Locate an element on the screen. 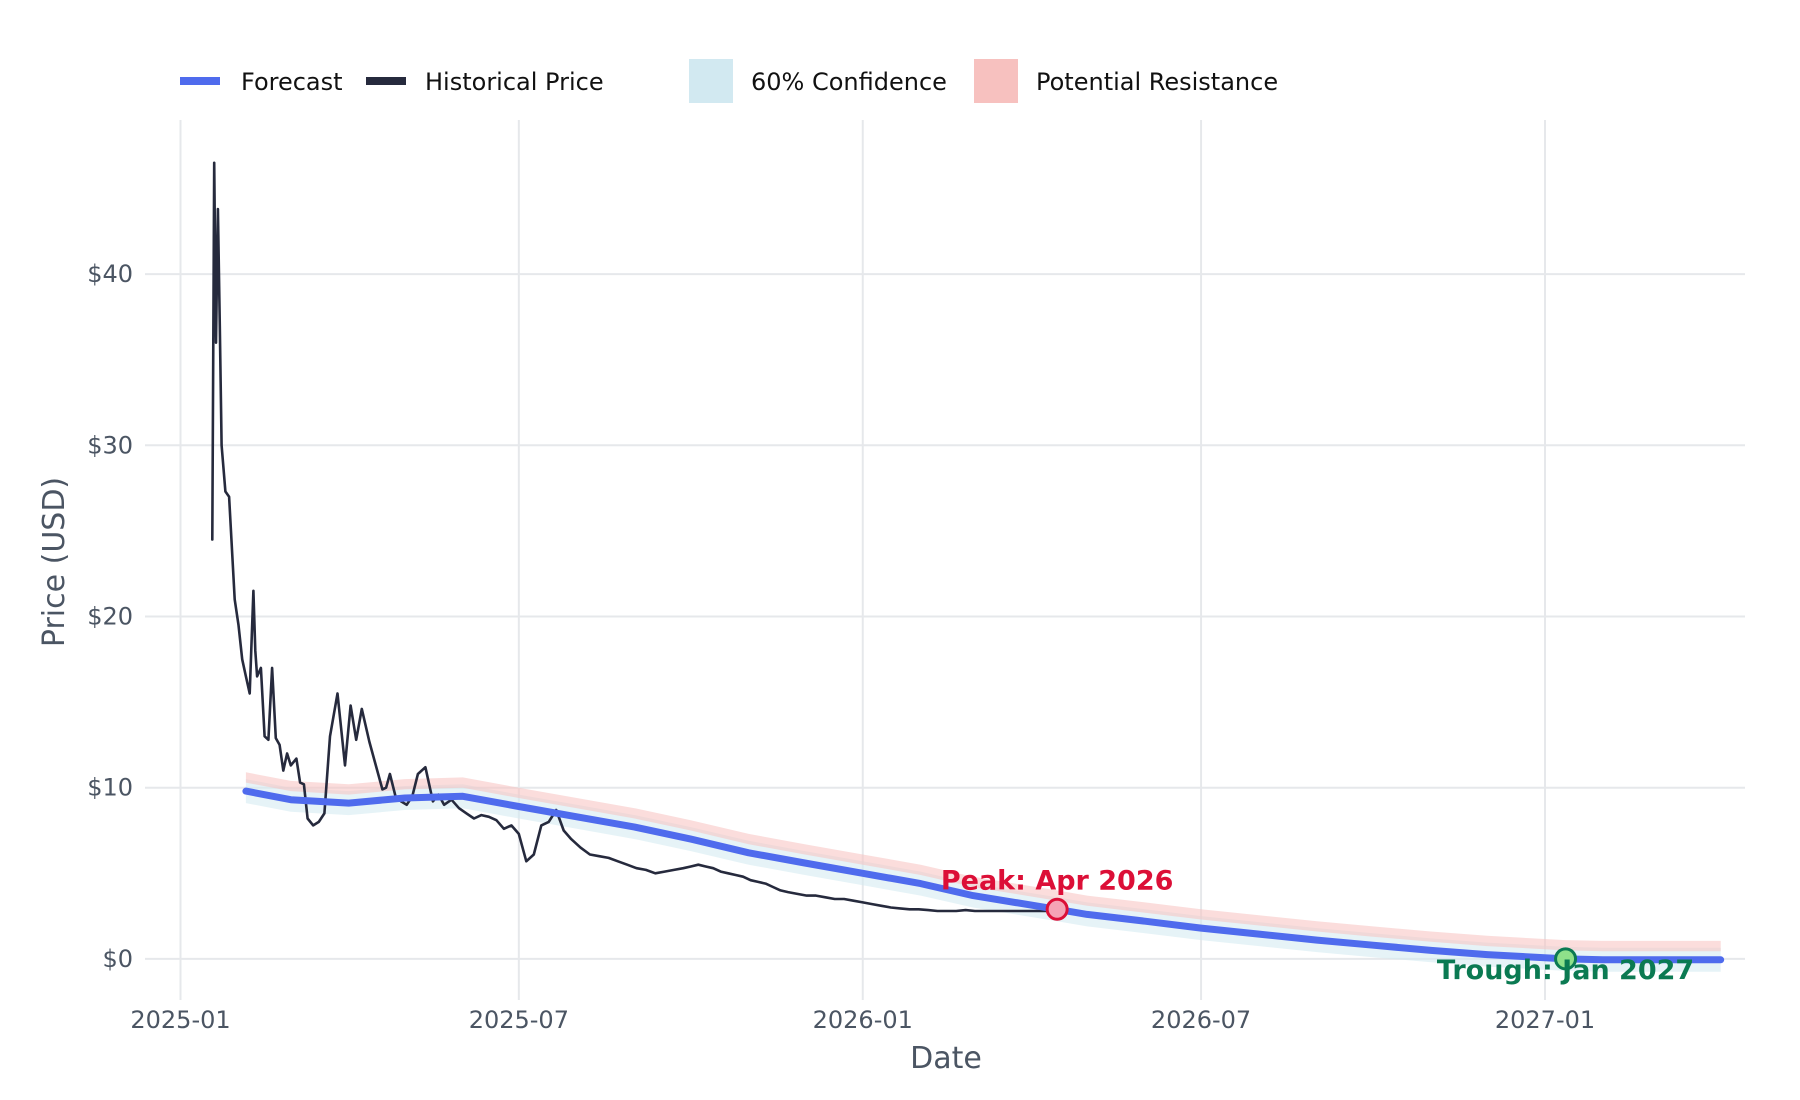 Image resolution: width=1800 pixels, height=1100 pixels. x-tick-label: 2025-01 is located at coordinates (180, 1020).